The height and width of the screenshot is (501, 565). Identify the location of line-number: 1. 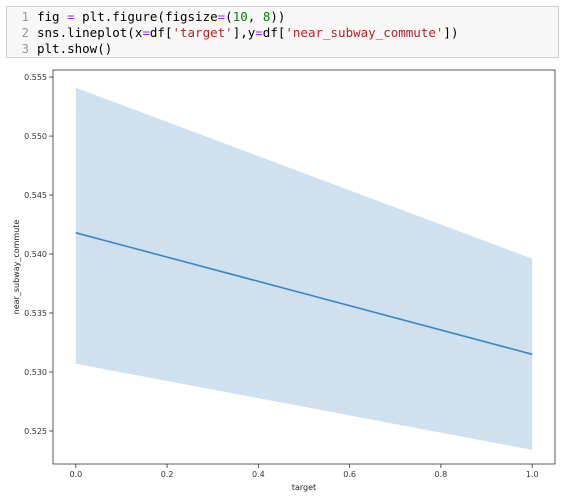
(25, 16).